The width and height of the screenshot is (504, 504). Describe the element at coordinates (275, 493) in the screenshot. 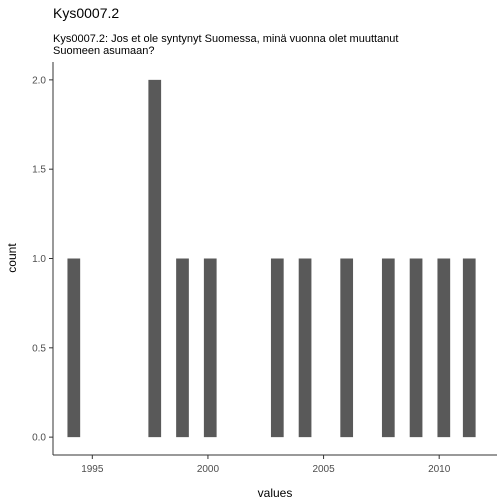

I see `x-axis-title: values` at that location.